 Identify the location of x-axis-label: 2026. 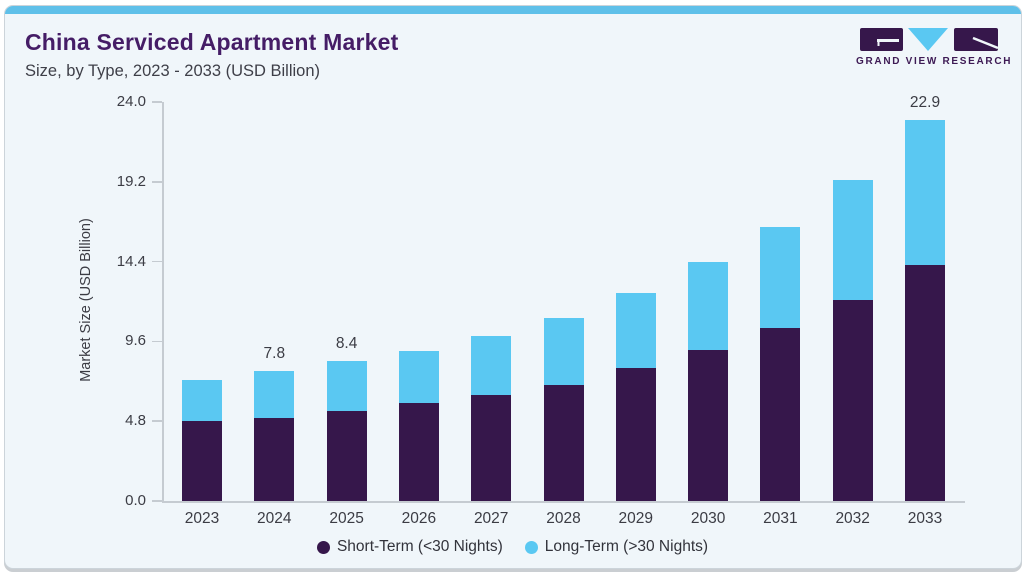
(419, 518).